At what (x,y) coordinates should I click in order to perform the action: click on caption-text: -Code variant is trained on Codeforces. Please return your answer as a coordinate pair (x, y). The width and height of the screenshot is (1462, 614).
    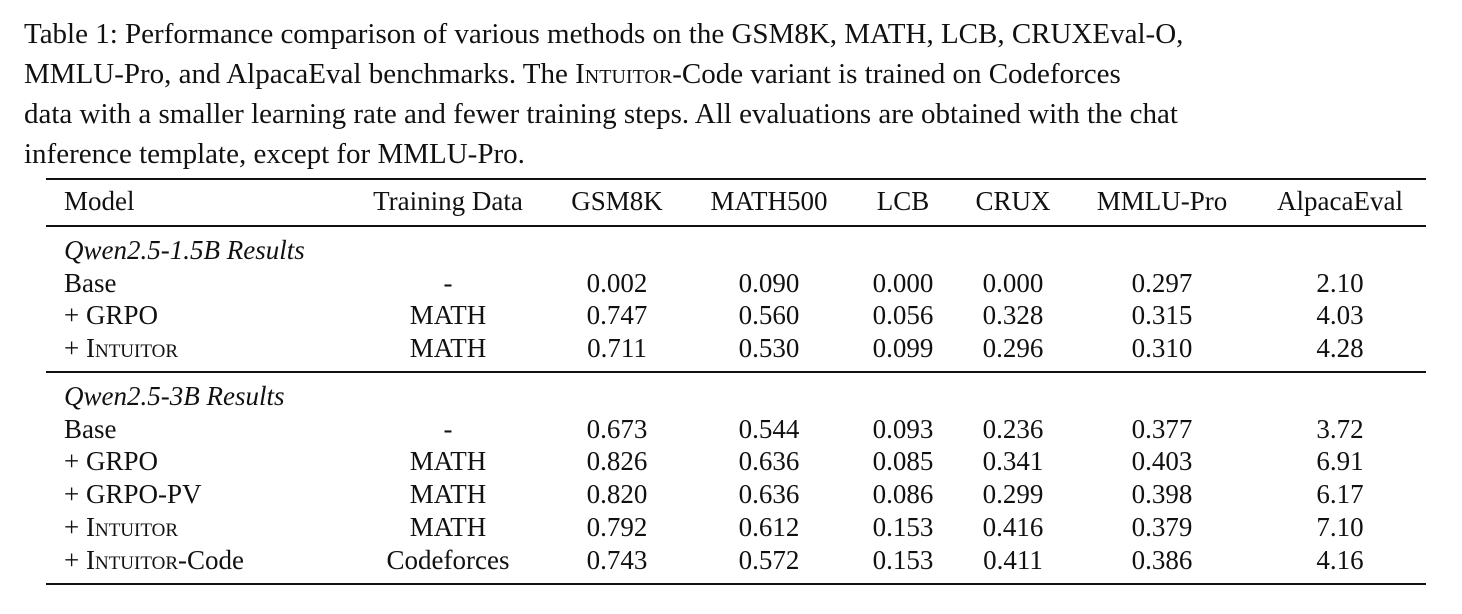
    Looking at the image, I should click on (896, 74).